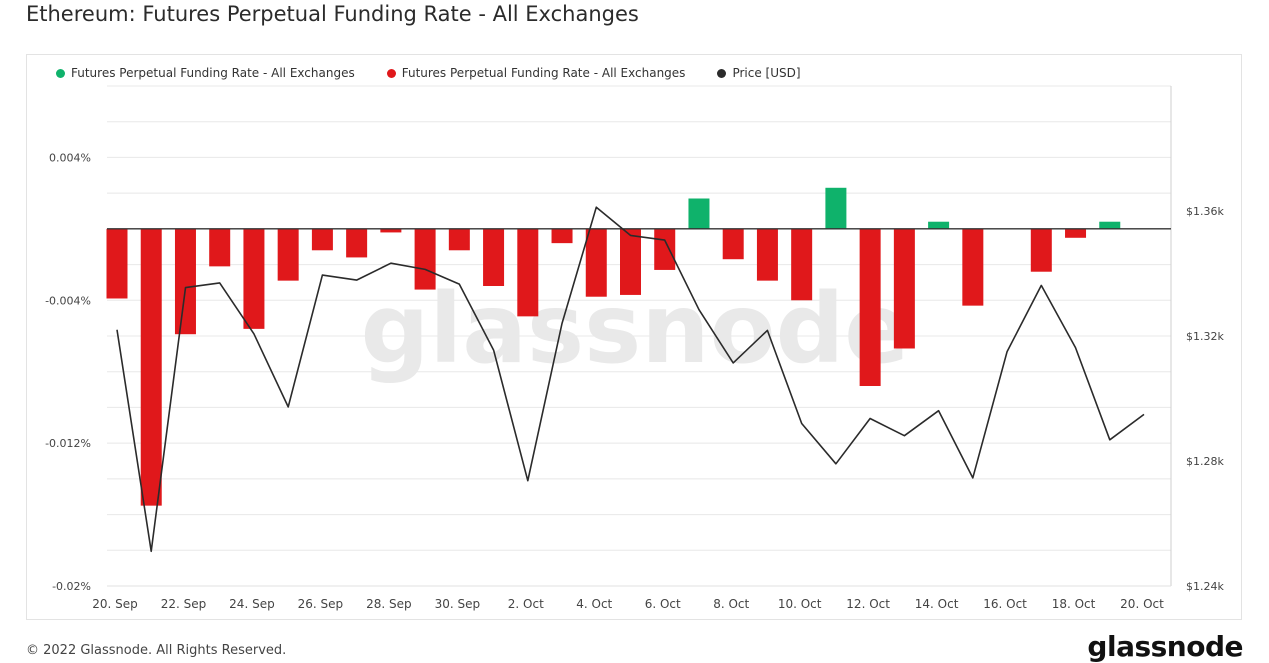  What do you see at coordinates (937, 604) in the screenshot?
I see `x-tick-label: 14. Oct` at bounding box center [937, 604].